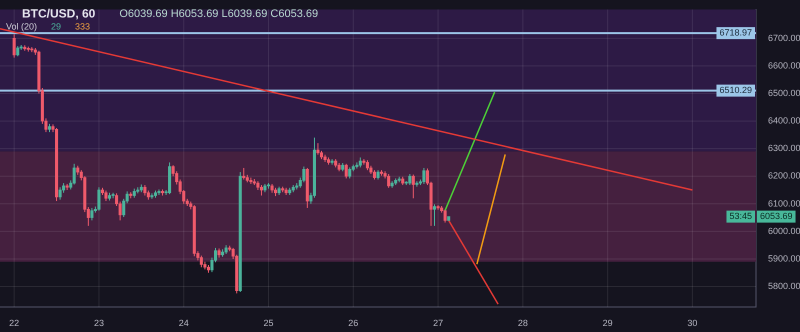 The image size is (800, 332). Describe the element at coordinates (740, 216) in the screenshot. I see `annotation: 53:45` at that location.